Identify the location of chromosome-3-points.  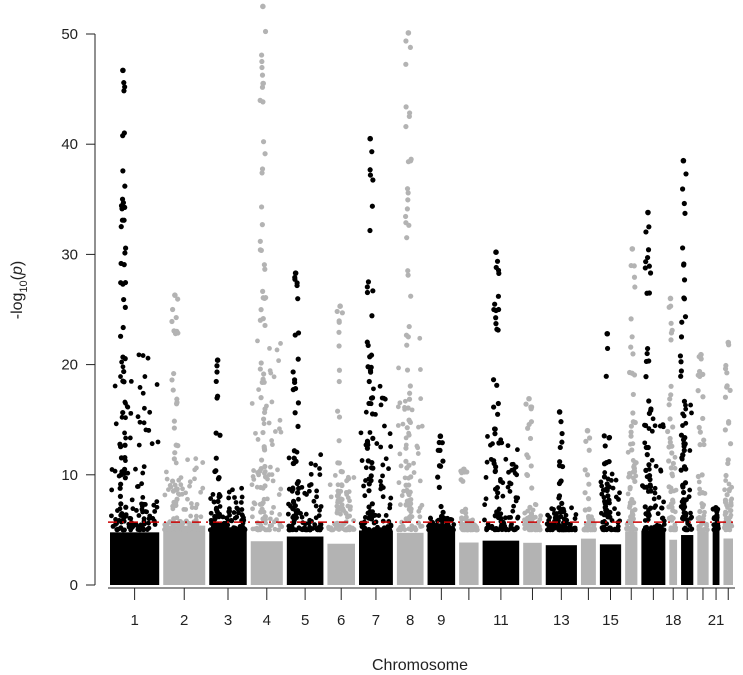
(227, 471).